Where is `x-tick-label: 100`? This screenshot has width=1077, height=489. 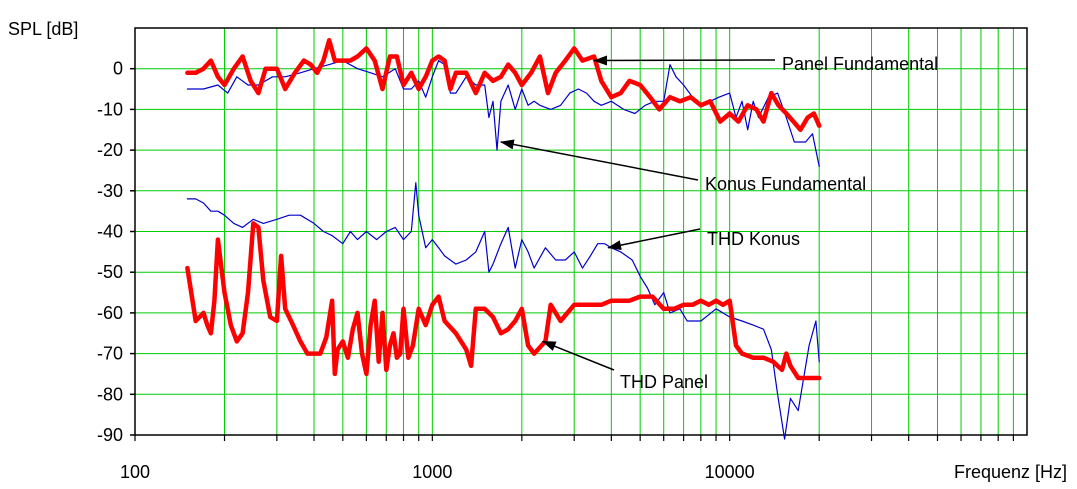 x-tick-label: 100 is located at coordinates (135, 472).